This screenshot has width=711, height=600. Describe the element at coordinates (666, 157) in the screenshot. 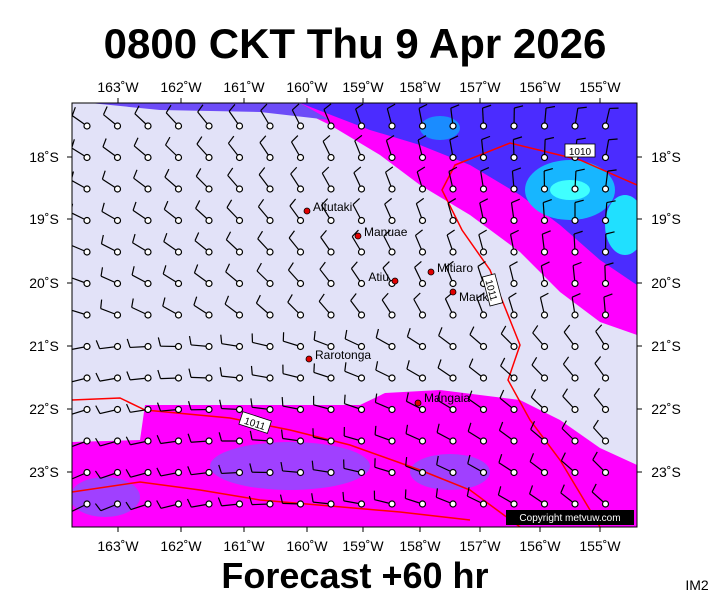

I see `latitude-label: 18˚S` at that location.